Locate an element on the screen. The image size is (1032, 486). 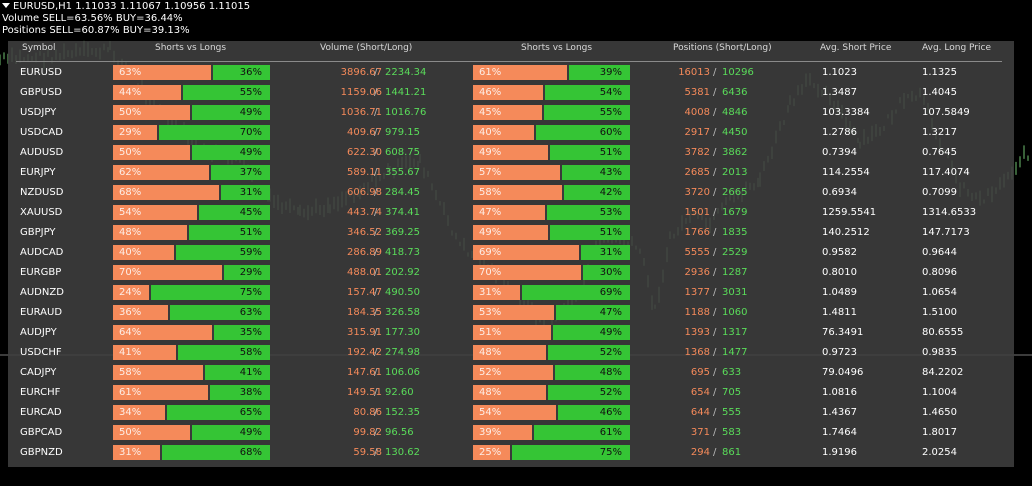
positions-short-pct: 40% is located at coordinates (490, 132).